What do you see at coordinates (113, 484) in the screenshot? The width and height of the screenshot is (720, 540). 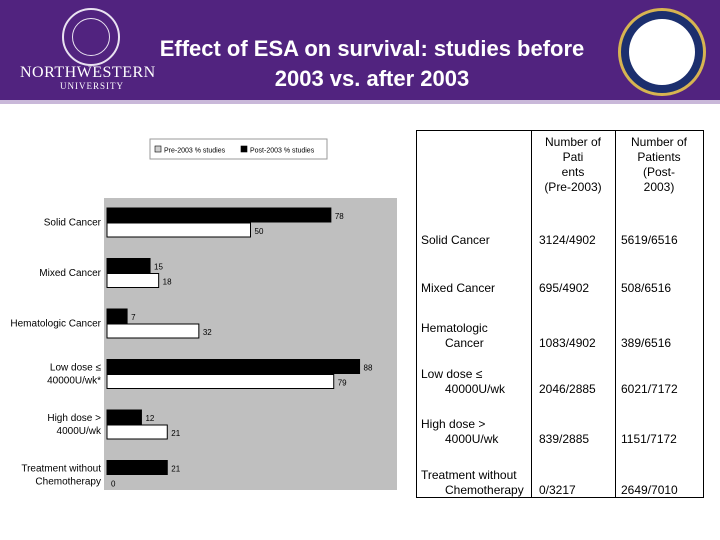 I see `bar-value-label: 0` at bounding box center [113, 484].